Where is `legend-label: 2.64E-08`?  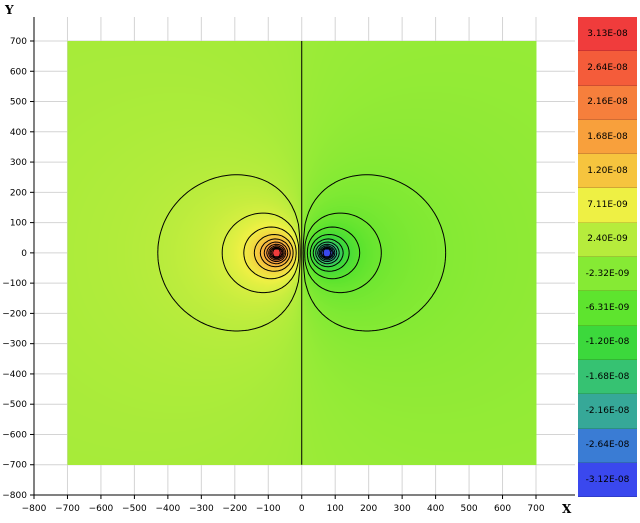 legend-label: 2.64E-08 is located at coordinates (607, 67).